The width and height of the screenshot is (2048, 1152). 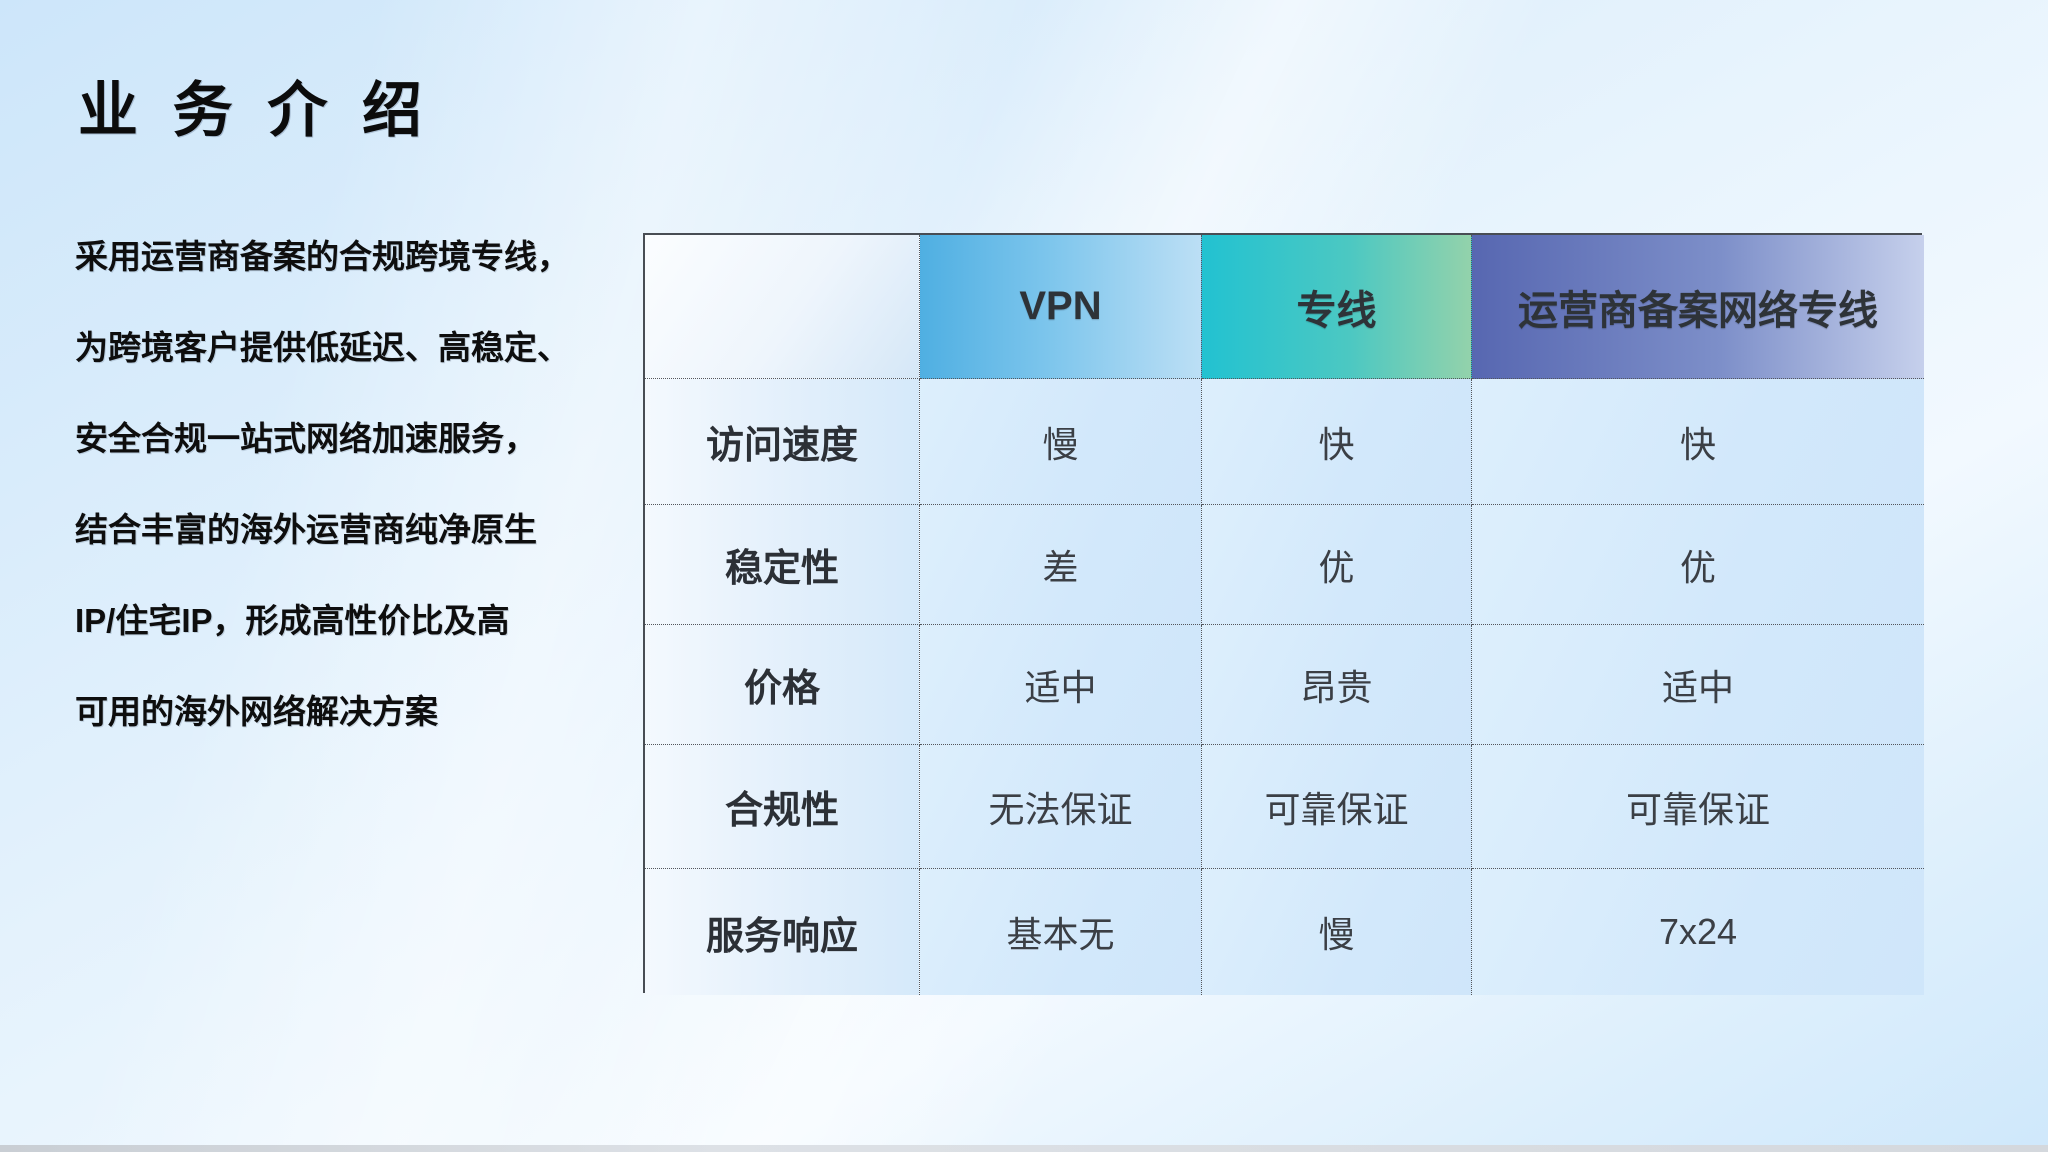 What do you see at coordinates (1698, 307) in the screenshot?
I see `column-header-carrier-line: 运营商备案网络专线` at bounding box center [1698, 307].